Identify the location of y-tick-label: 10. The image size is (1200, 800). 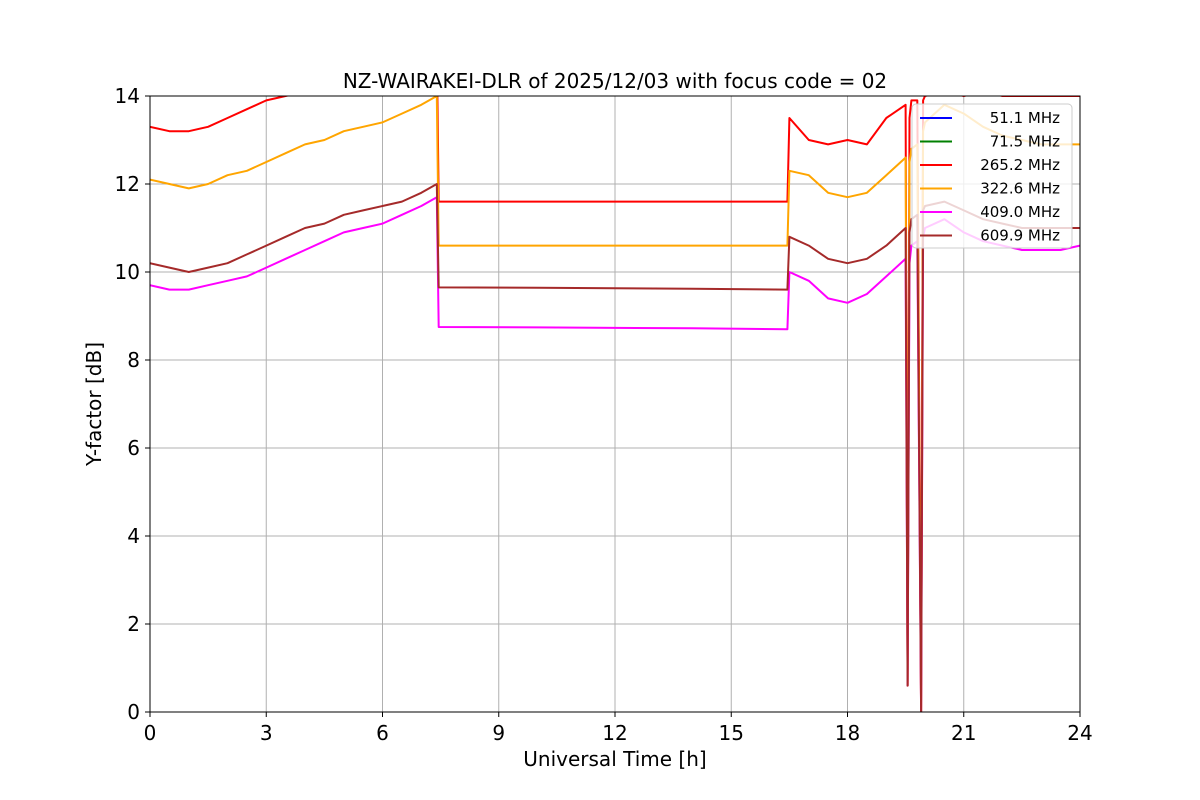
(127, 272).